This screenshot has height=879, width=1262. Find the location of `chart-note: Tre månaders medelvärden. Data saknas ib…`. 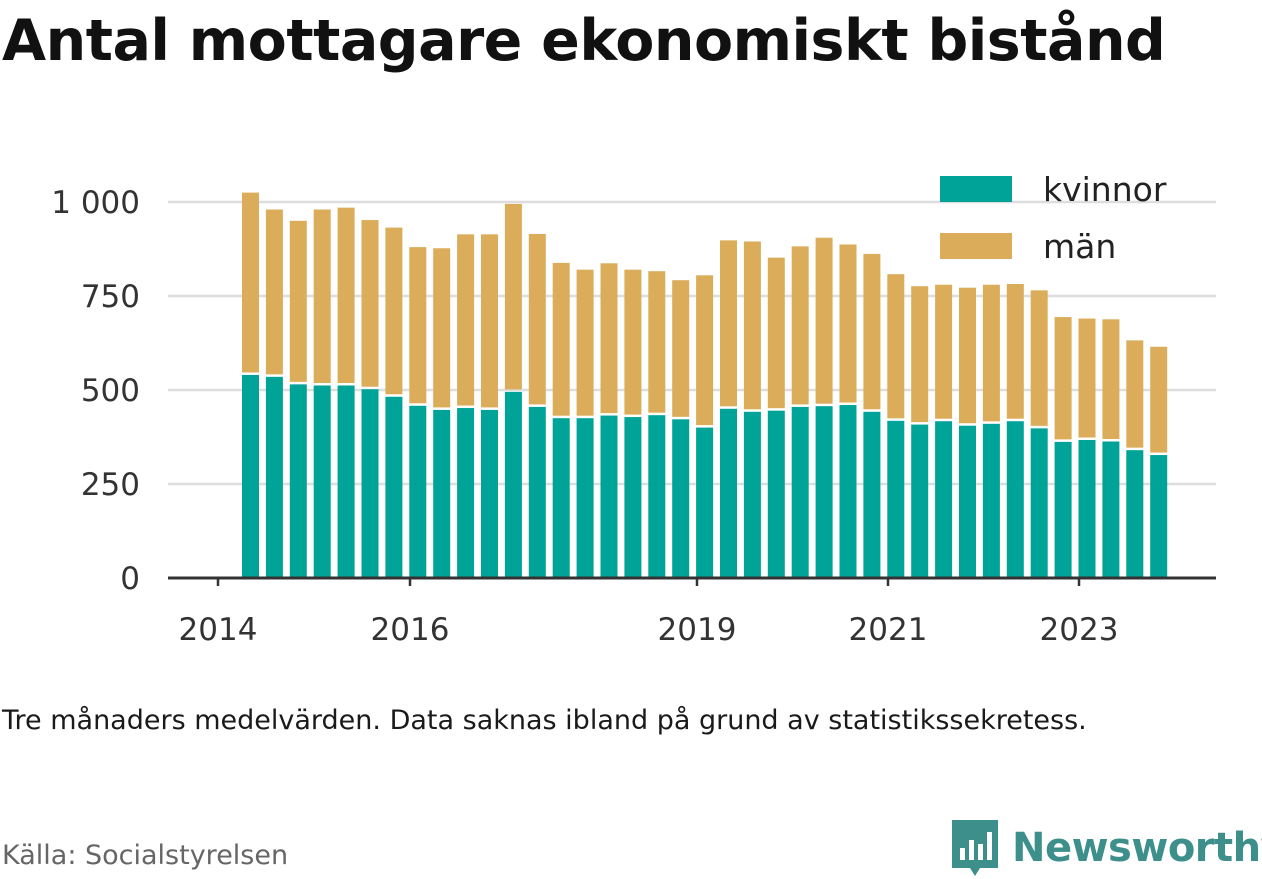

chart-note: Tre månaders medelvärden. Data saknas ib… is located at coordinates (544, 720).